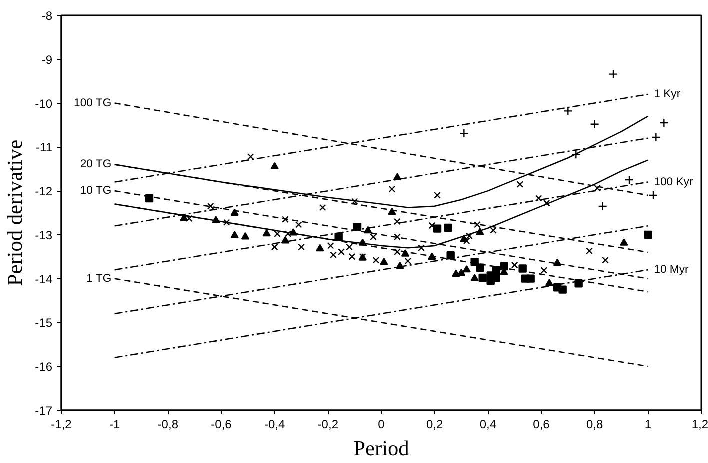 The height and width of the screenshot is (463, 708). What do you see at coordinates (44, 367) in the screenshot?
I see `y-tick-label: -16` at bounding box center [44, 367].